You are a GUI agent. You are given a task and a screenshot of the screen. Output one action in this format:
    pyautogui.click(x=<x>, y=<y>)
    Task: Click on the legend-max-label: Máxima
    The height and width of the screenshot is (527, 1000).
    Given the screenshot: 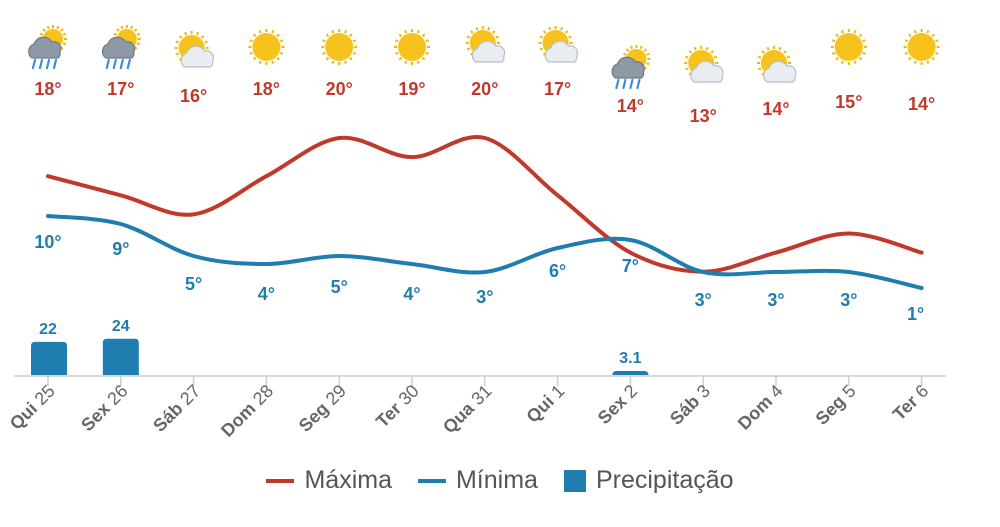 What is the action you would take?
    pyautogui.click(x=348, y=480)
    